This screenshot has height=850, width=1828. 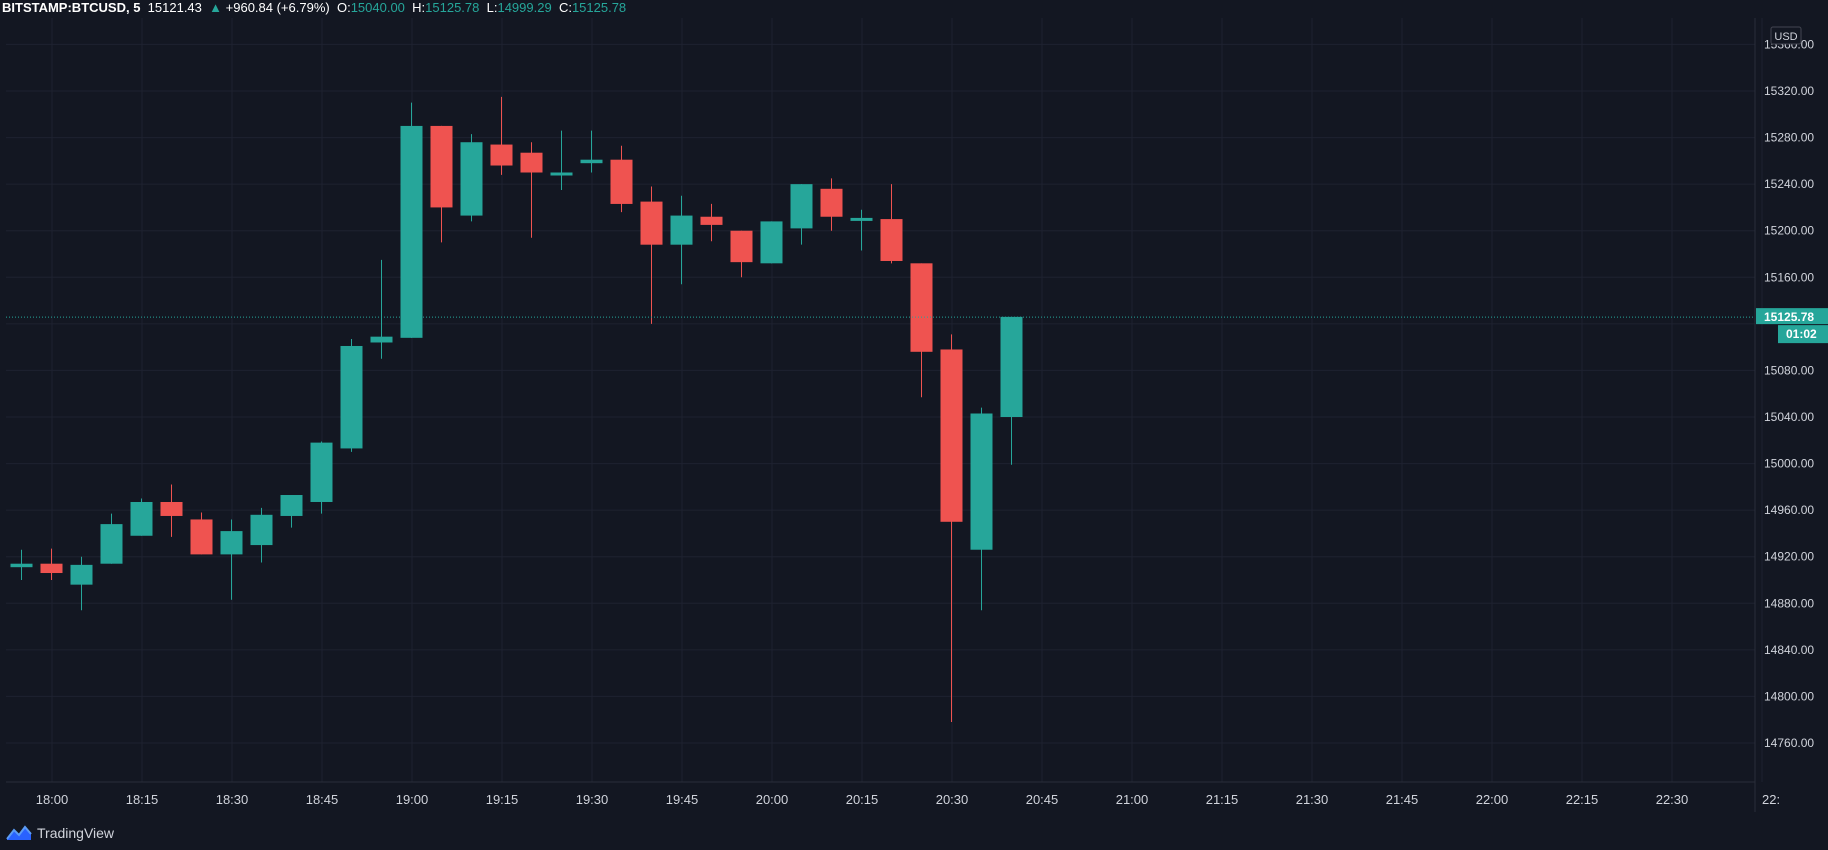 I want to click on x-tick-label: 18:15, so click(x=142, y=799).